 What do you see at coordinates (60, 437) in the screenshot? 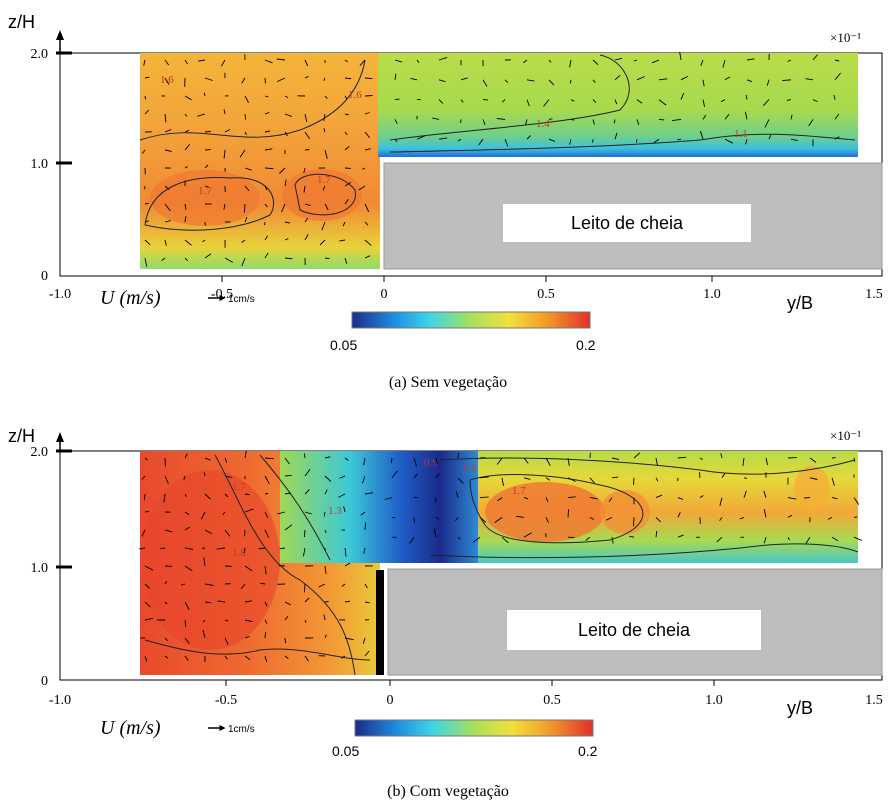
I see `y-axis-arrow-icon` at bounding box center [60, 437].